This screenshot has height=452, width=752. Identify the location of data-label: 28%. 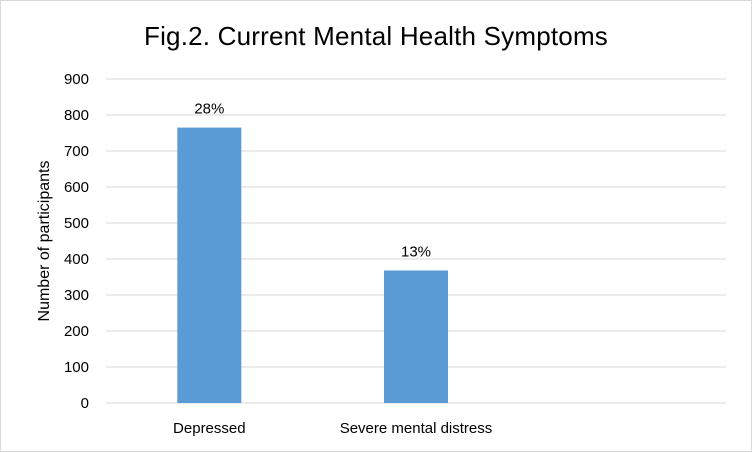
(209, 109).